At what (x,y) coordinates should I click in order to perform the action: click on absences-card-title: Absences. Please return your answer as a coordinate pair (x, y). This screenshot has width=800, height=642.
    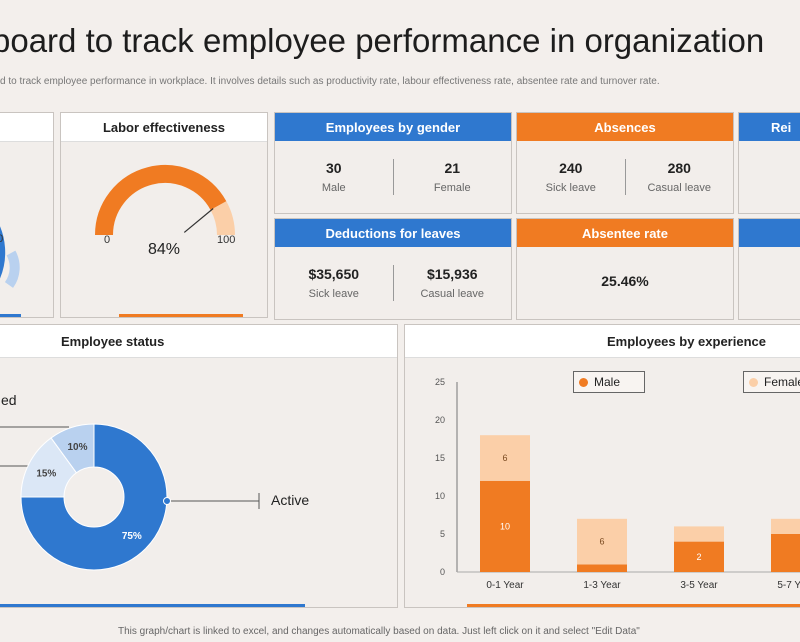
    Looking at the image, I should click on (625, 127).